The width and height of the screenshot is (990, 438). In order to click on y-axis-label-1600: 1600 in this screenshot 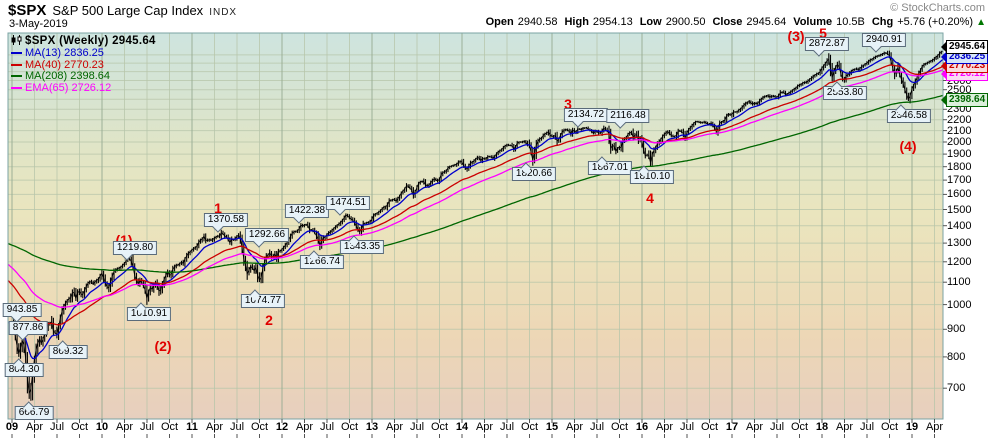, I will do `click(959, 194)`.